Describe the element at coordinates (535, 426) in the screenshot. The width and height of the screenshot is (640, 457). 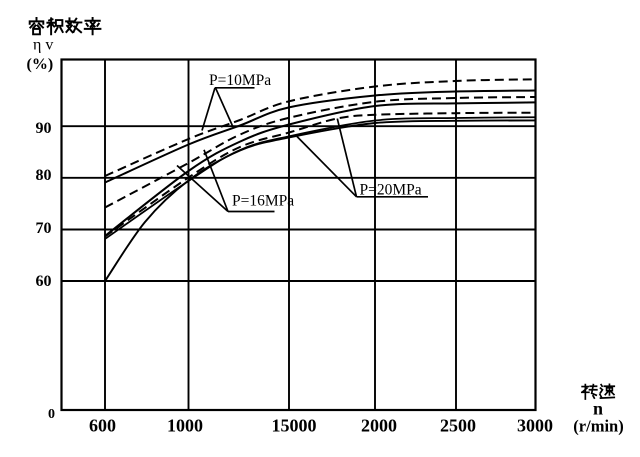
I see `svg-text: 3000` at that location.